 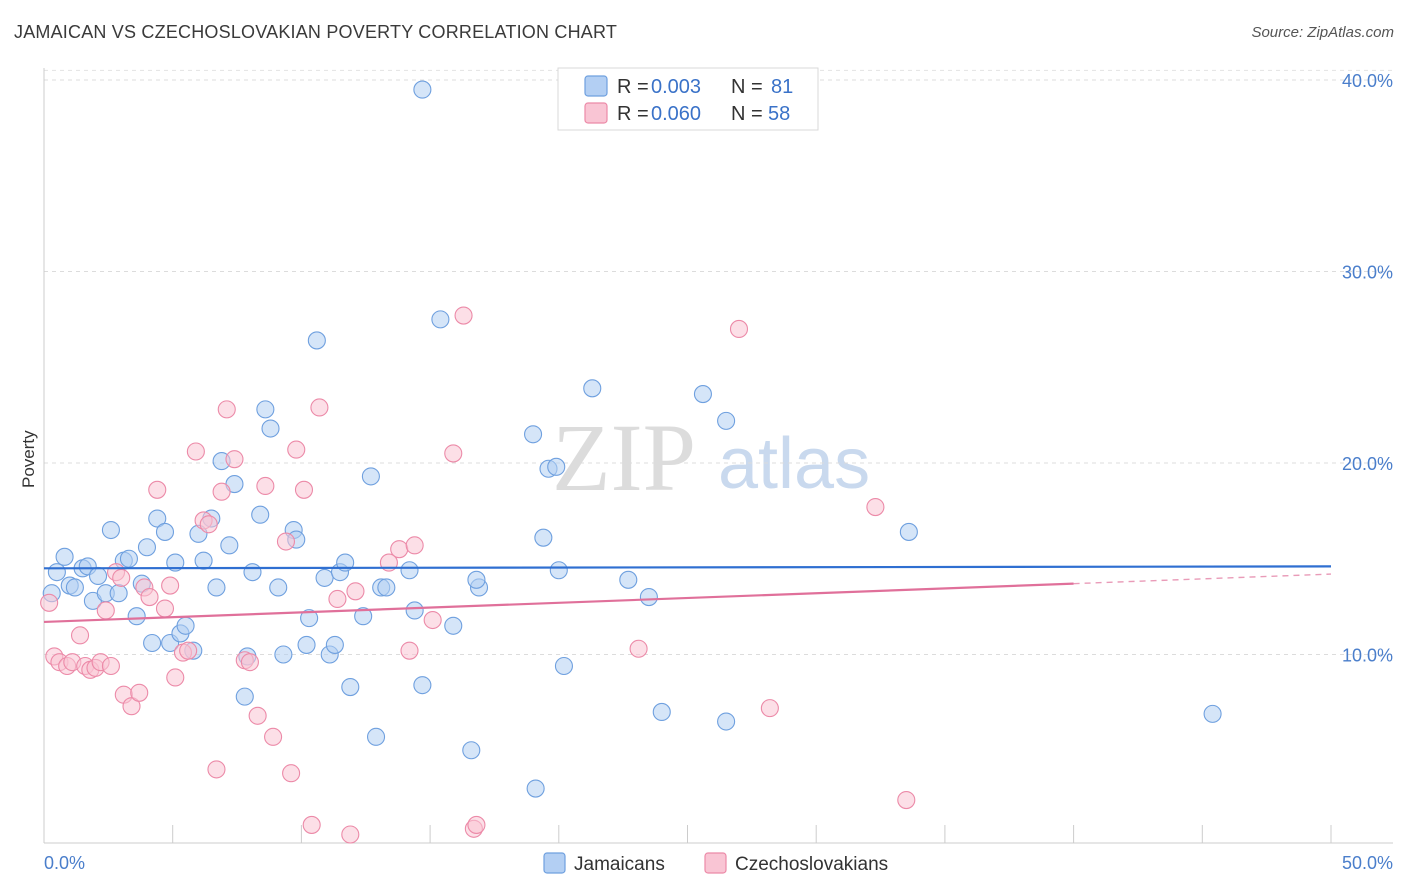 I want to click on legend-n-label-2: N =, so click(x=747, y=114).